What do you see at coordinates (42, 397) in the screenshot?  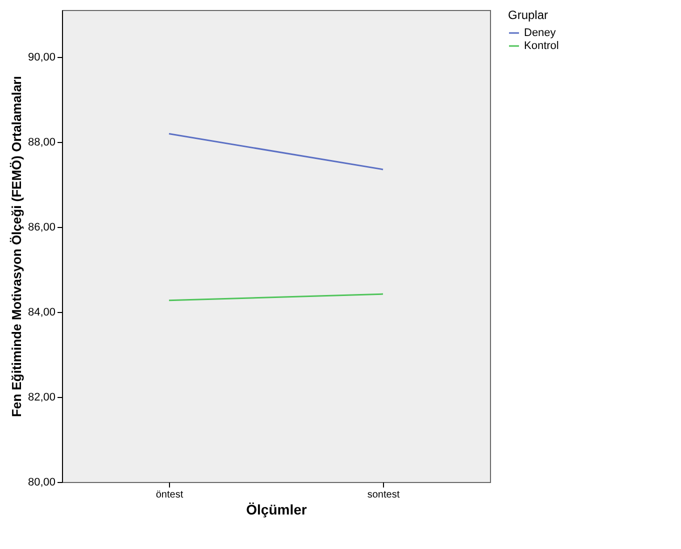 I see `y-tick-label: 82,00` at bounding box center [42, 397].